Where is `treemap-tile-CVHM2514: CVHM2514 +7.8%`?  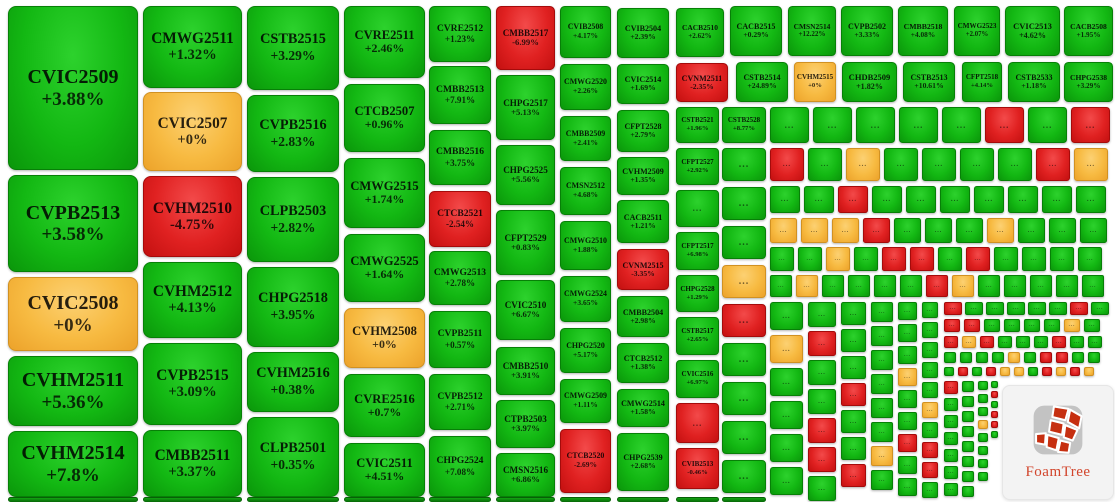
treemap-tile-CVHM2514: CVHM2514 +7.8% is located at coordinates (73, 464).